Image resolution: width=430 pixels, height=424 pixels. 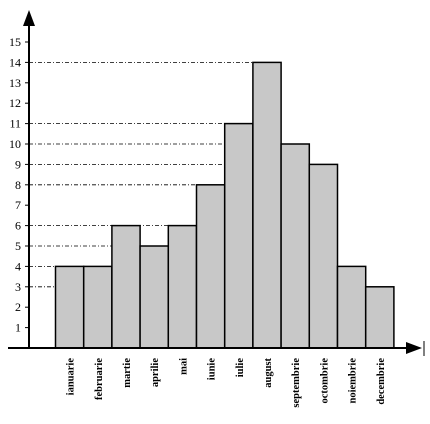 I want to click on bar-februarie, so click(x=97, y=307).